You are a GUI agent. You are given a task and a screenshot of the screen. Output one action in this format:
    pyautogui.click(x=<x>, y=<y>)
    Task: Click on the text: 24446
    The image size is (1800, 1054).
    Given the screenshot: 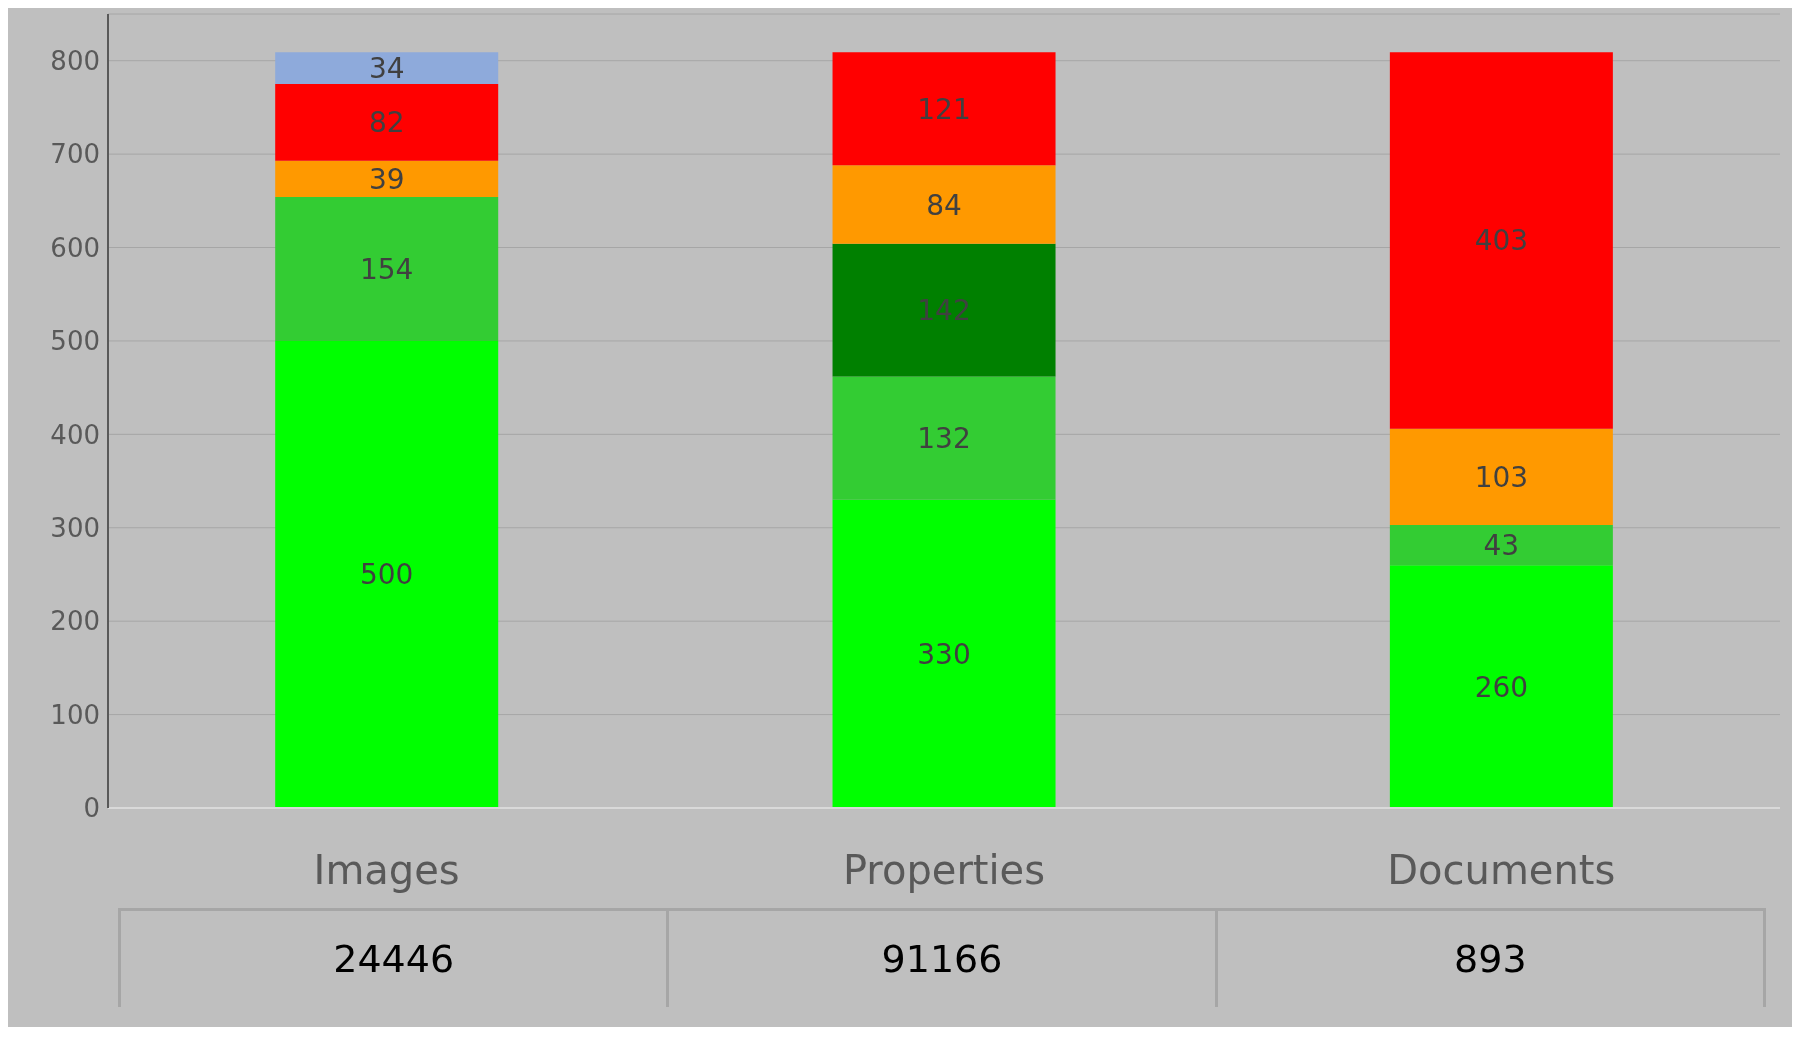 What is the action you would take?
    pyautogui.click(x=394, y=959)
    